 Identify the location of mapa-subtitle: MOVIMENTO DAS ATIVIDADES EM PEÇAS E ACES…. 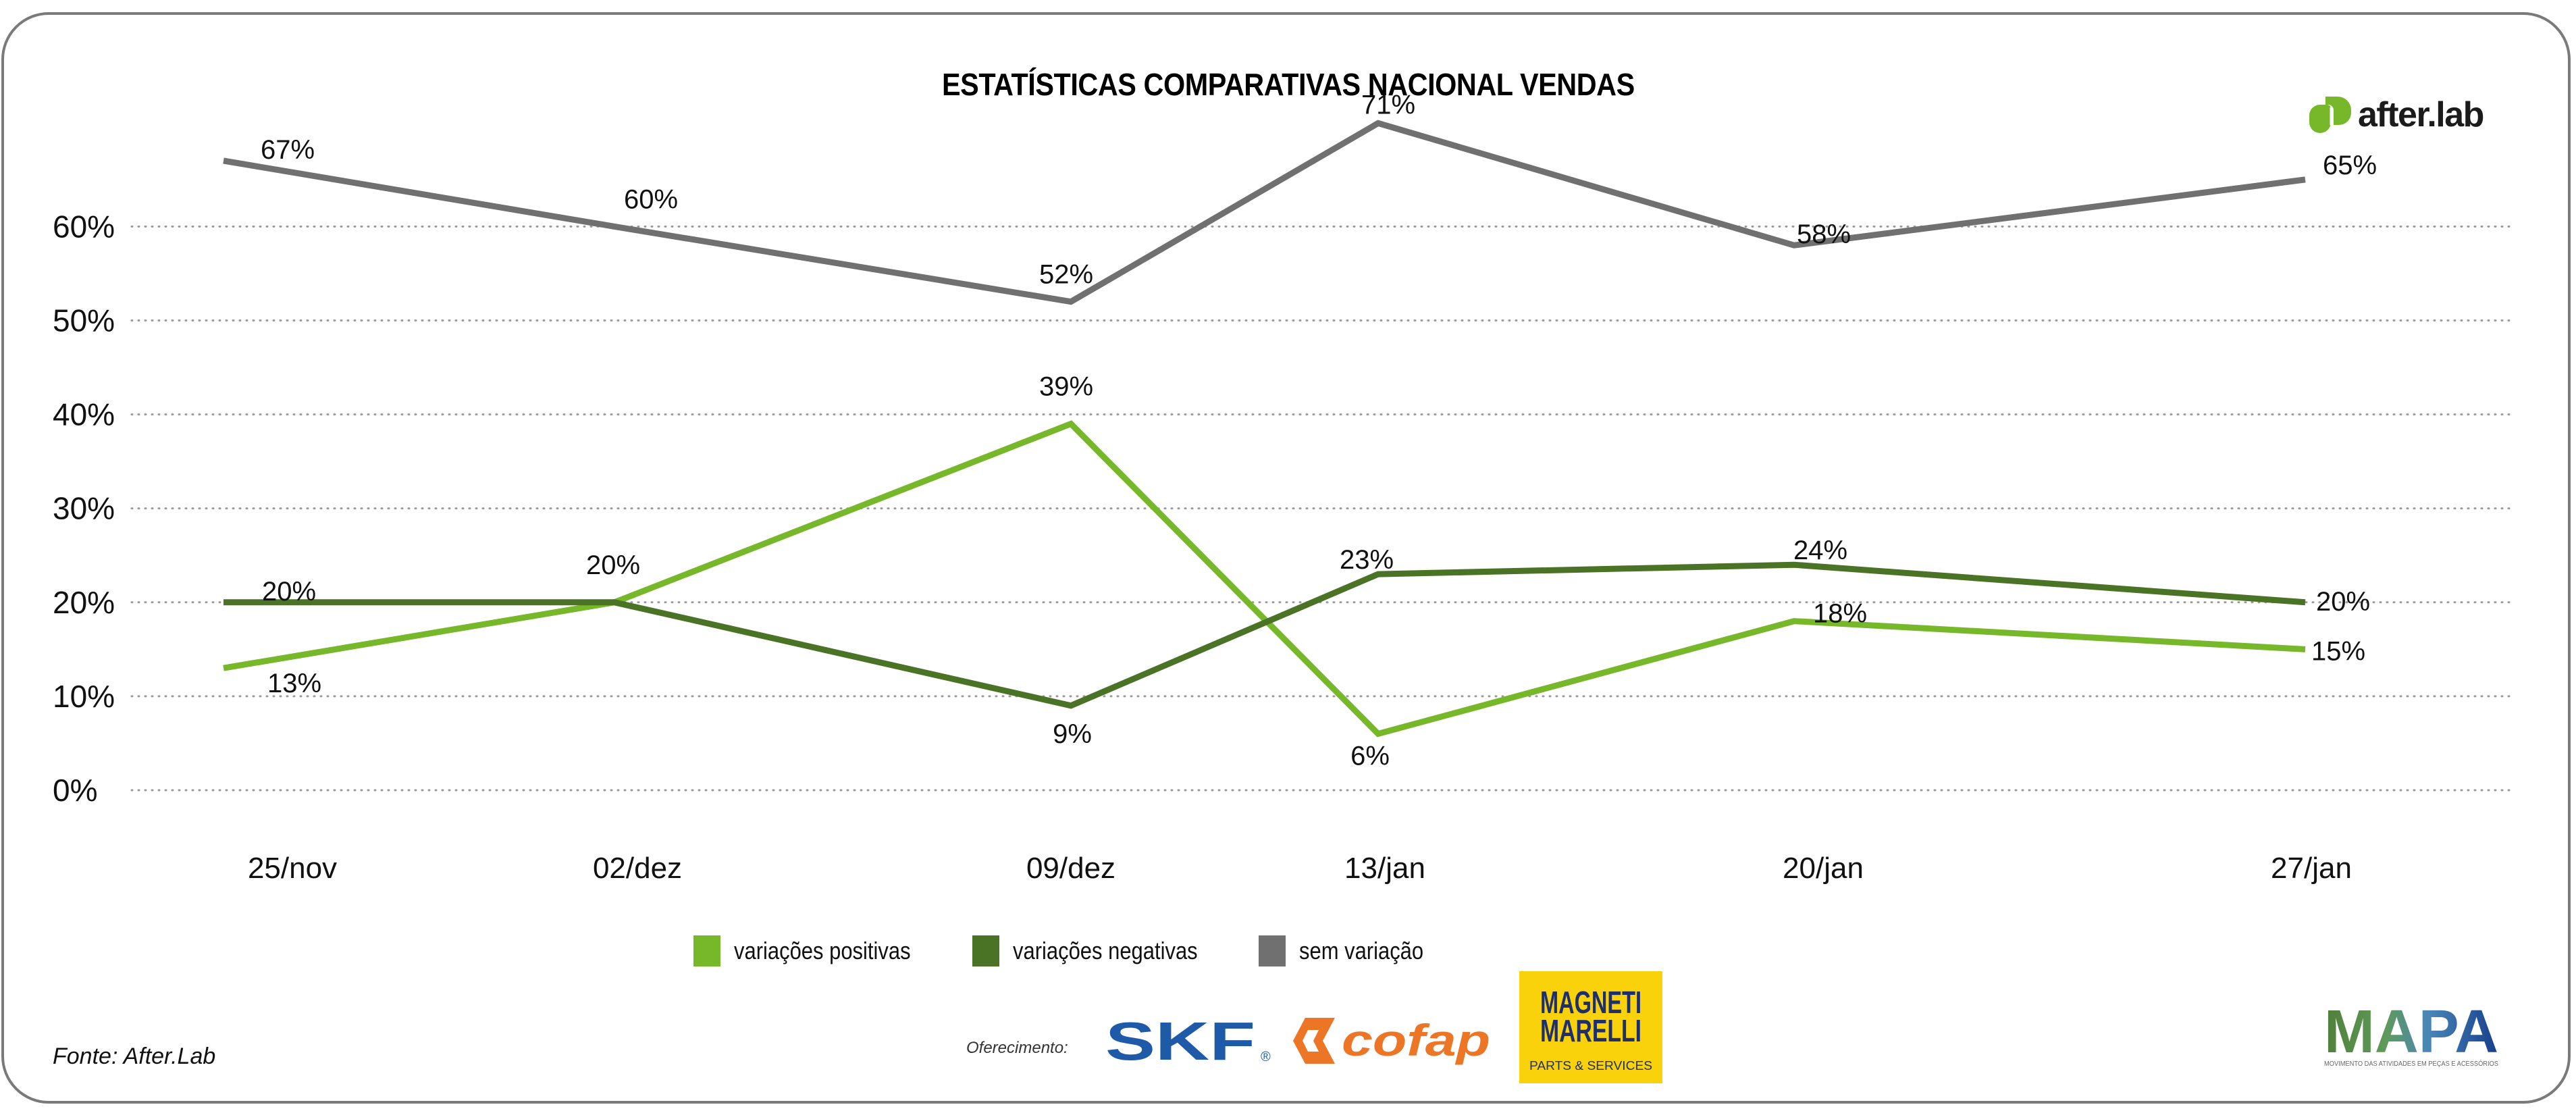
(2411, 1063).